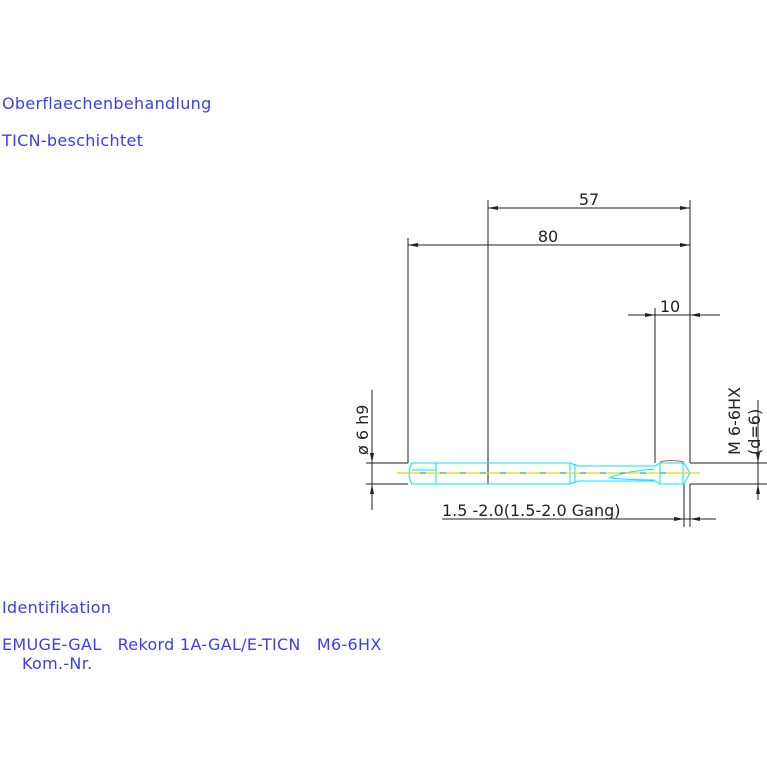 The image size is (767, 767). I want to click on id-value: EMUGE-GAL Rekord 1A-GAL/E-TICN M6-6HX, so click(192, 644).